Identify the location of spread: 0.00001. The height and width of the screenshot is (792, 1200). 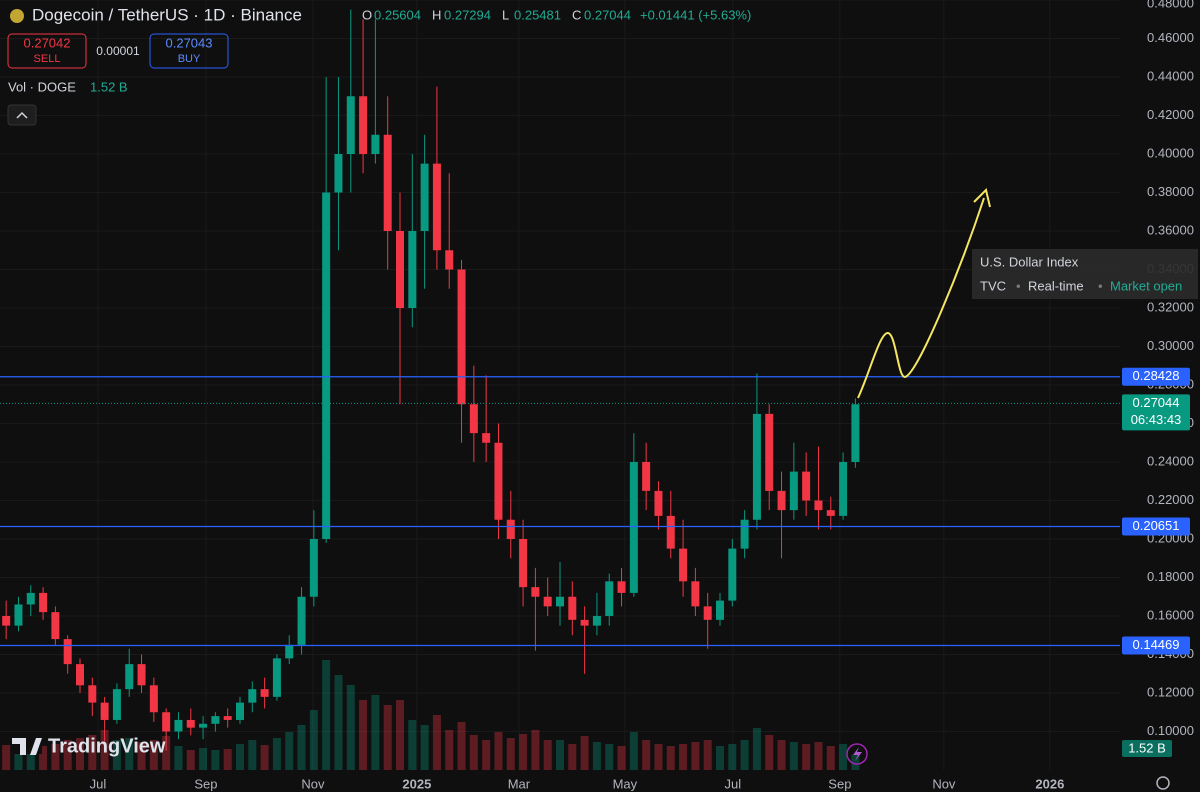
(118, 51).